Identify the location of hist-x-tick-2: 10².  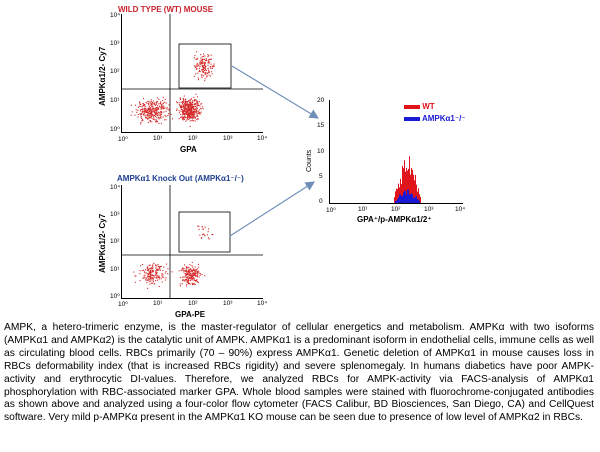
(396, 209).